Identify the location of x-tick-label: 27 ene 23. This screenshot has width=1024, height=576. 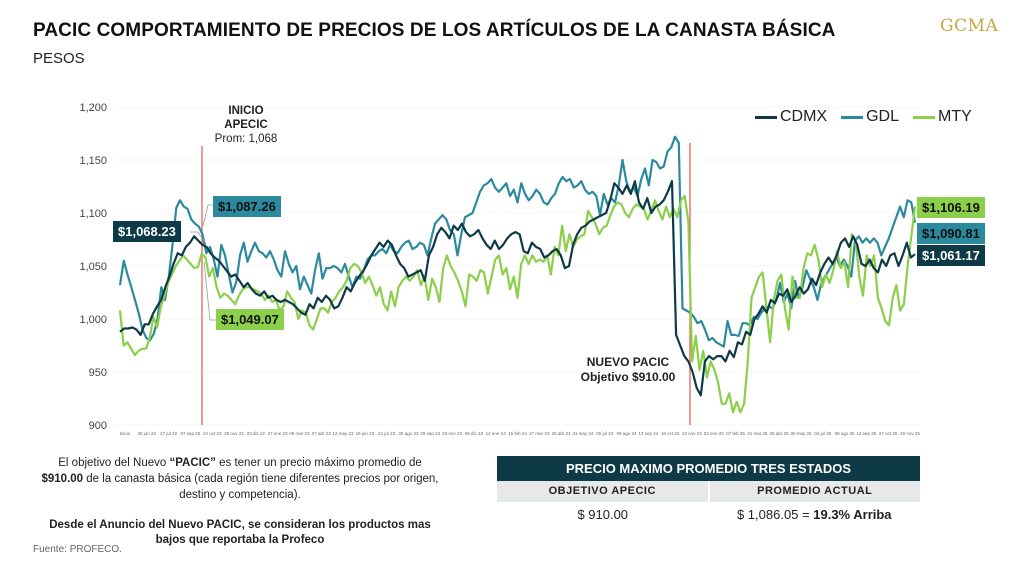
(278, 433).